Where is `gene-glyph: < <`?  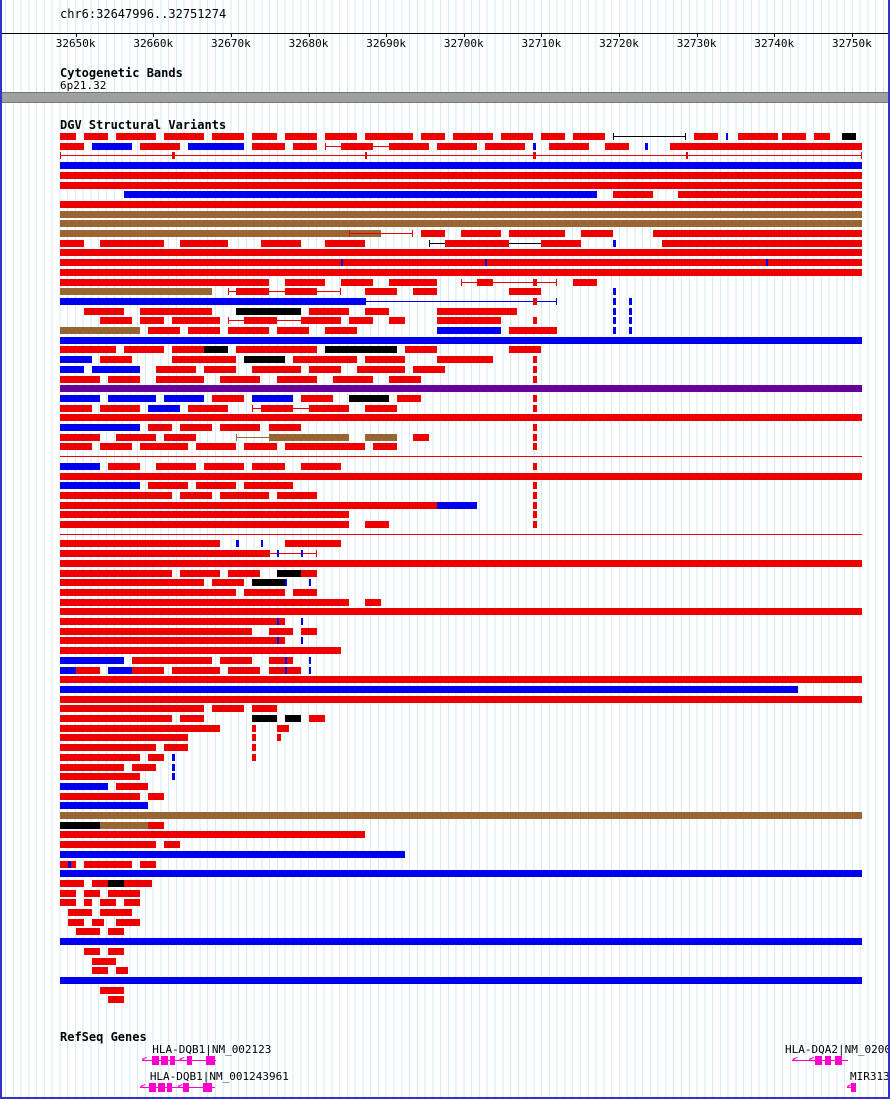 gene-glyph: < < is located at coordinates (179, 1060).